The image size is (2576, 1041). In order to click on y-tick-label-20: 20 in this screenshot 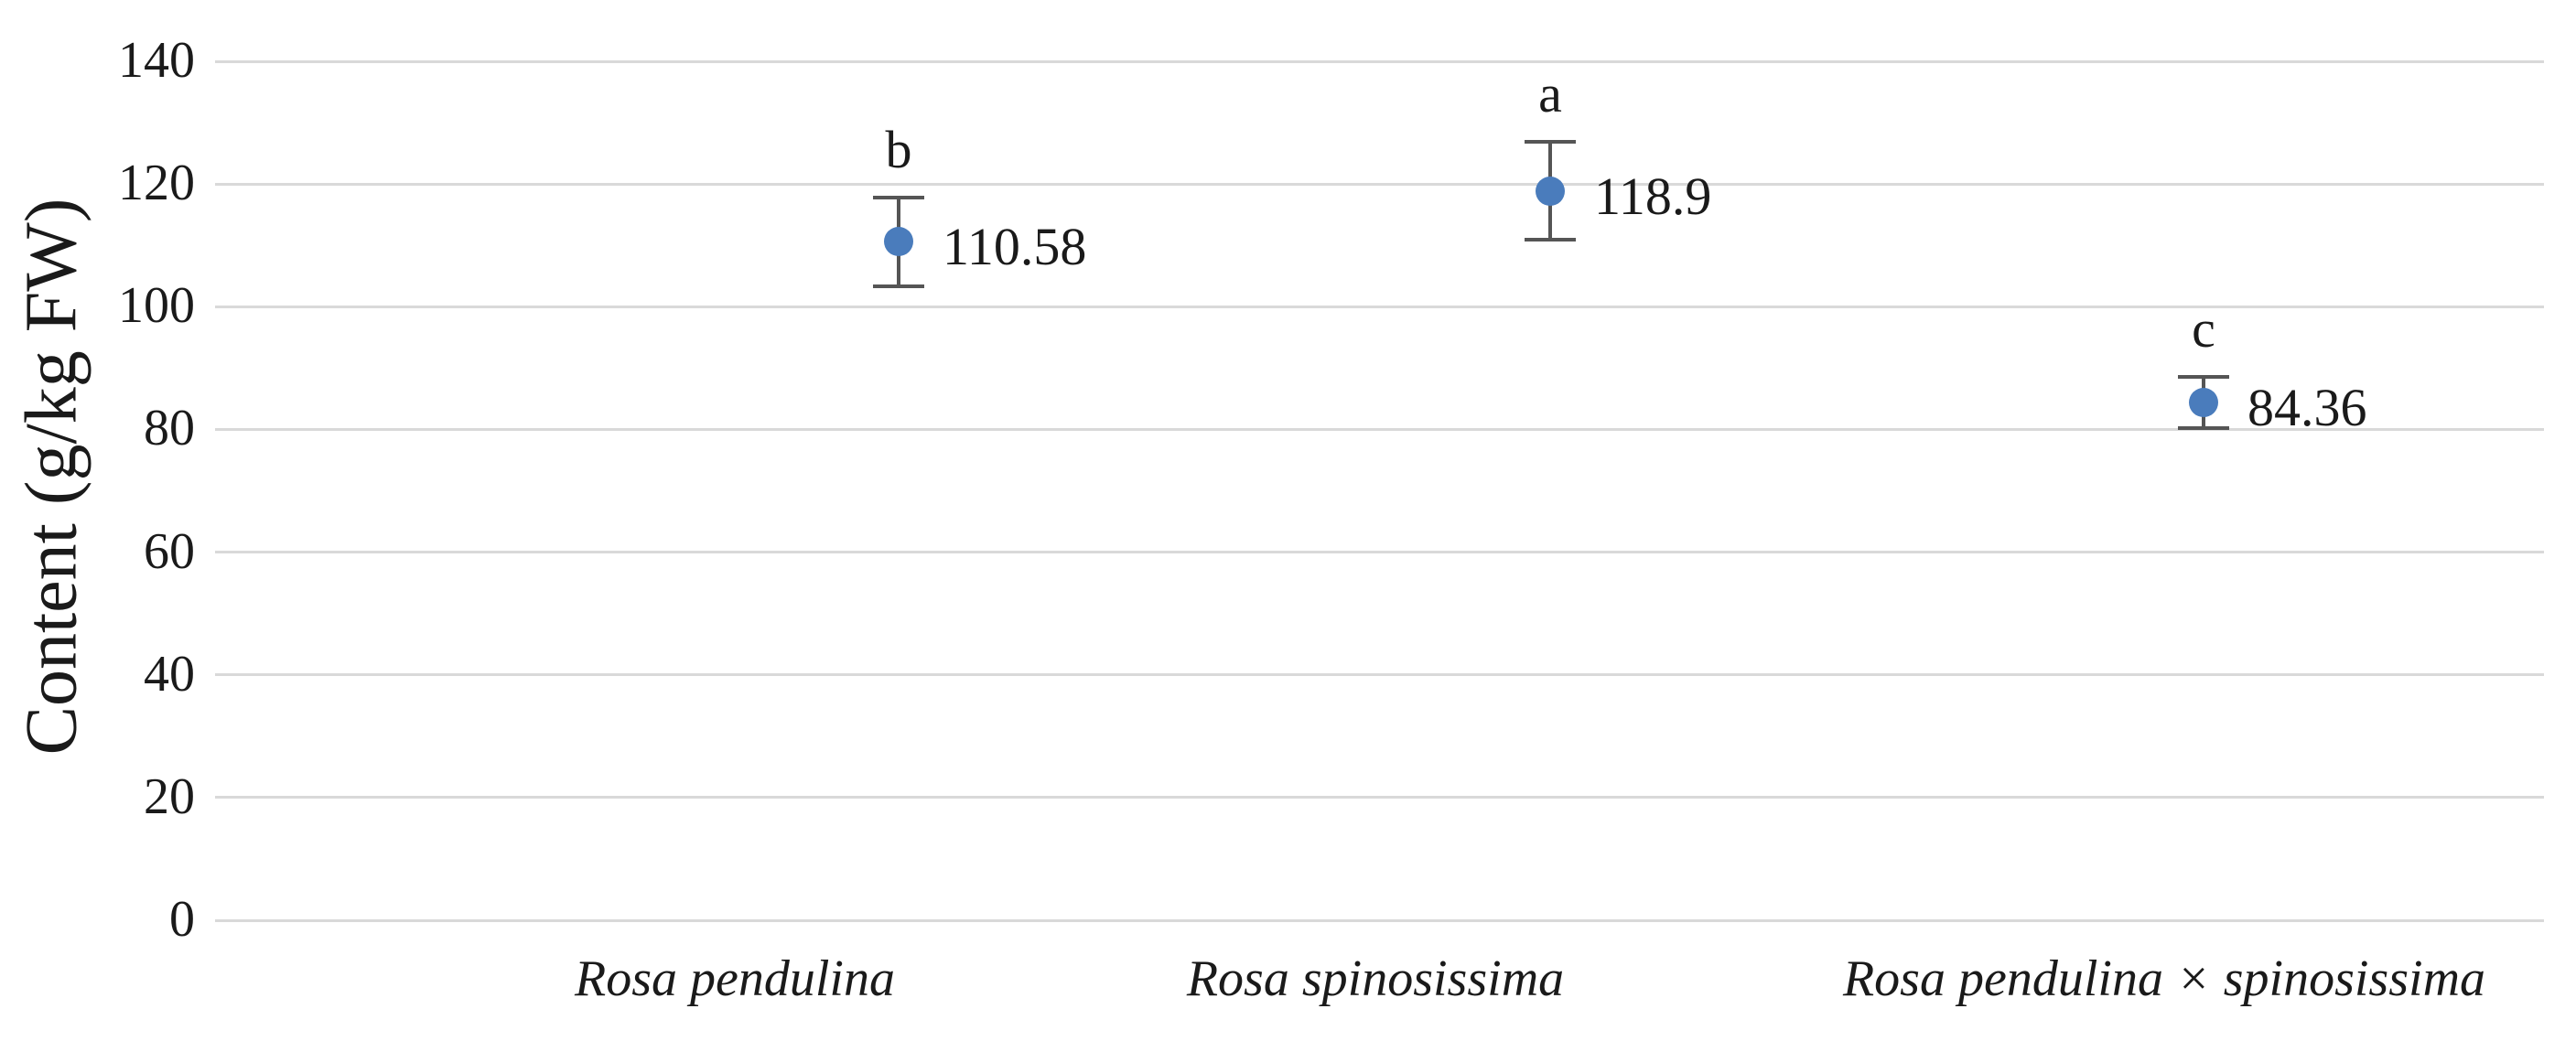, I will do `click(169, 796)`.